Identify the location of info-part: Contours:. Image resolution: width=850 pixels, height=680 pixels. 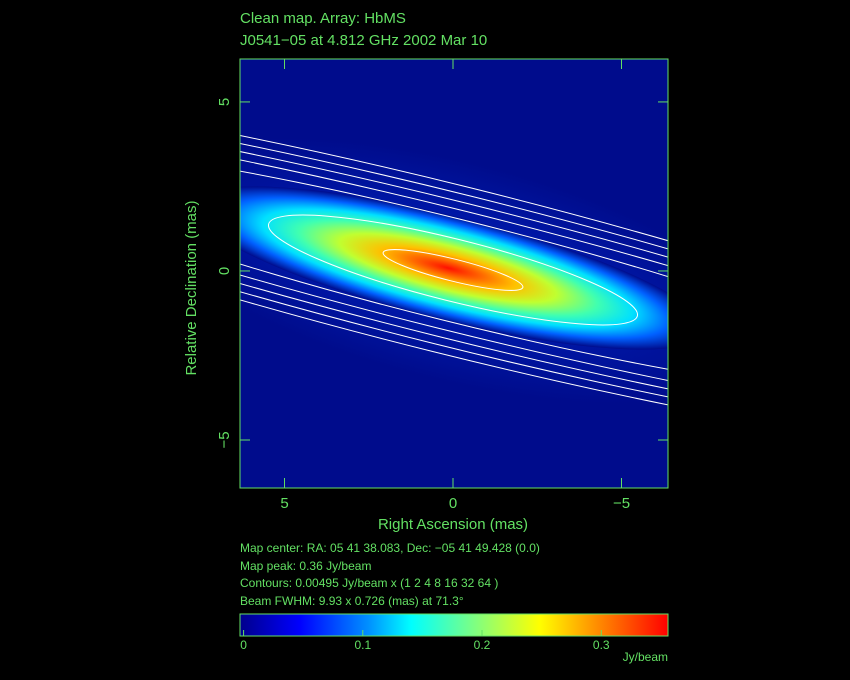
(266, 583).